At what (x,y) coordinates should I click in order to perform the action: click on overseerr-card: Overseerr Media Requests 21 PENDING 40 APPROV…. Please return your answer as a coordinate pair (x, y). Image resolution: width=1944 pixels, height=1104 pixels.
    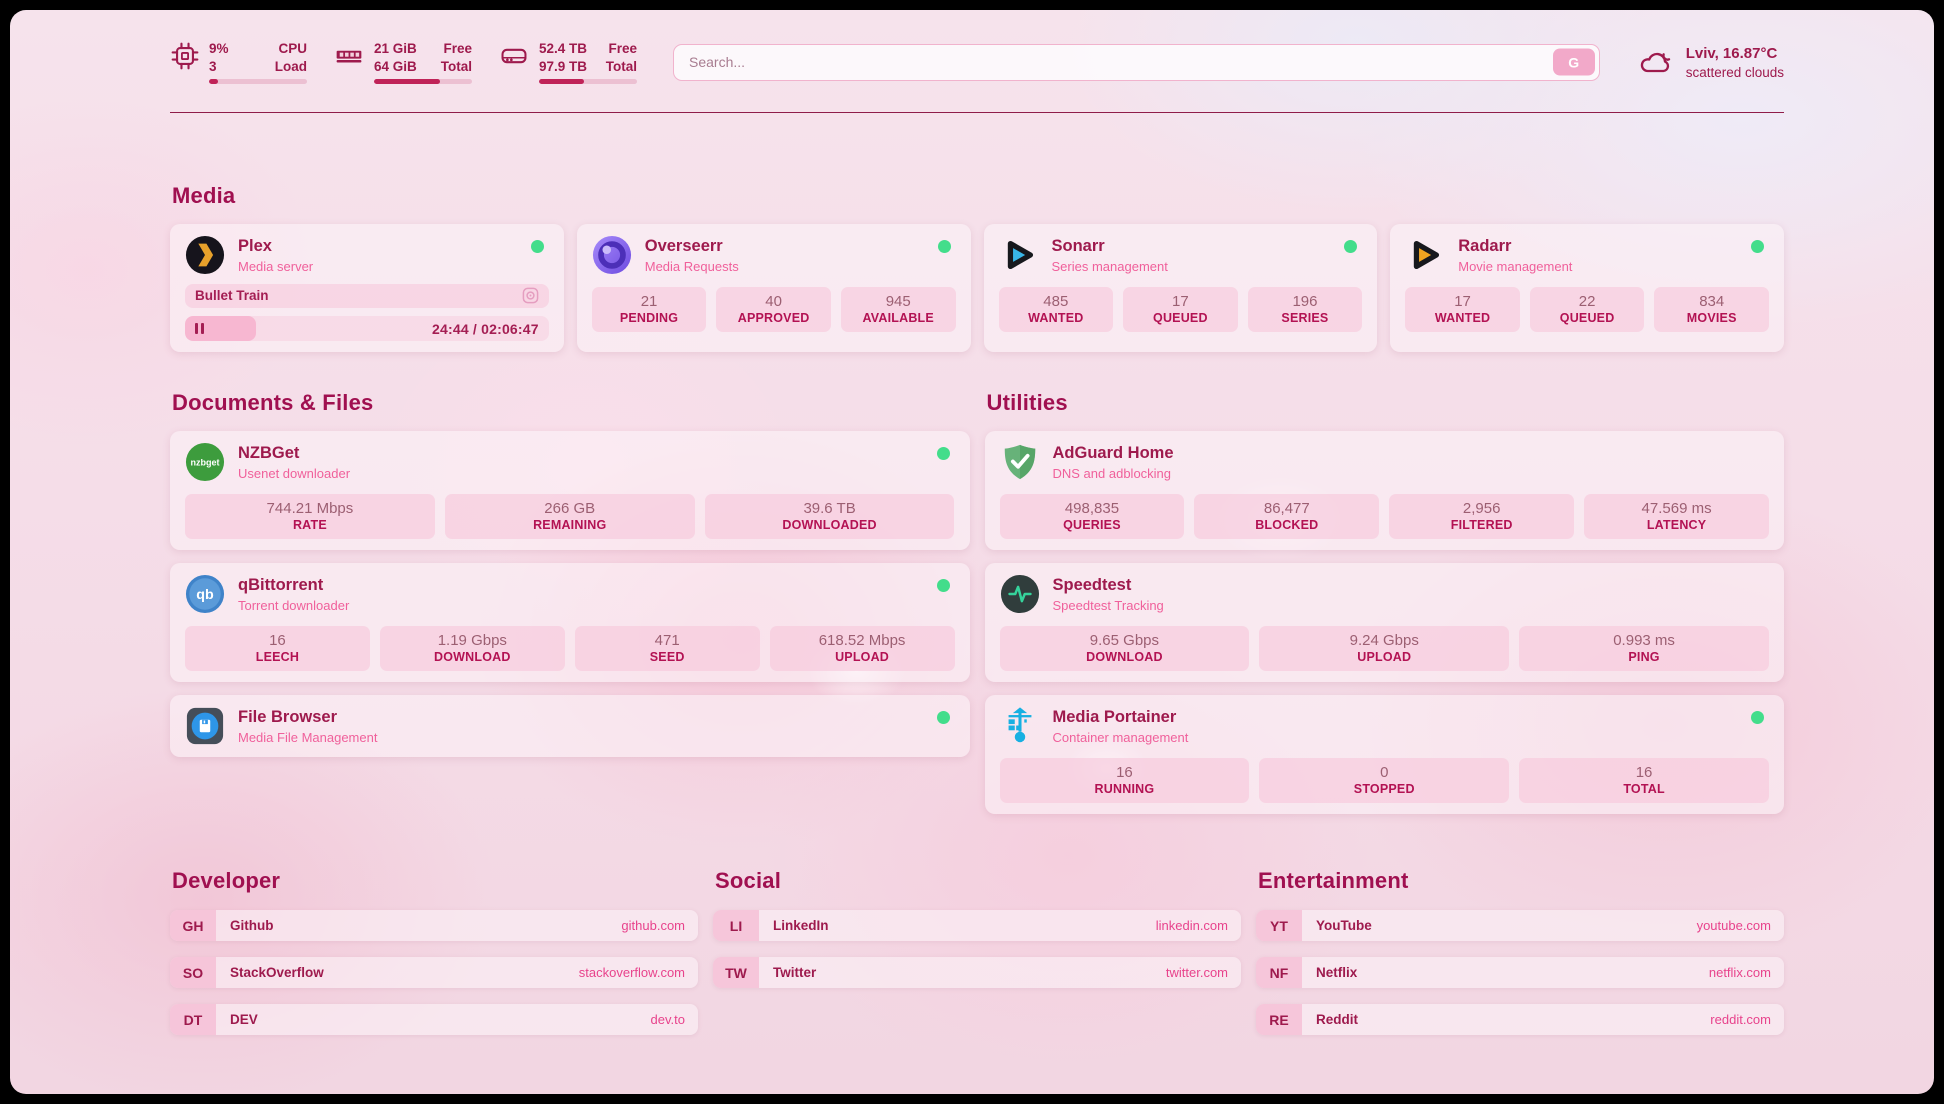
    Looking at the image, I should click on (773, 288).